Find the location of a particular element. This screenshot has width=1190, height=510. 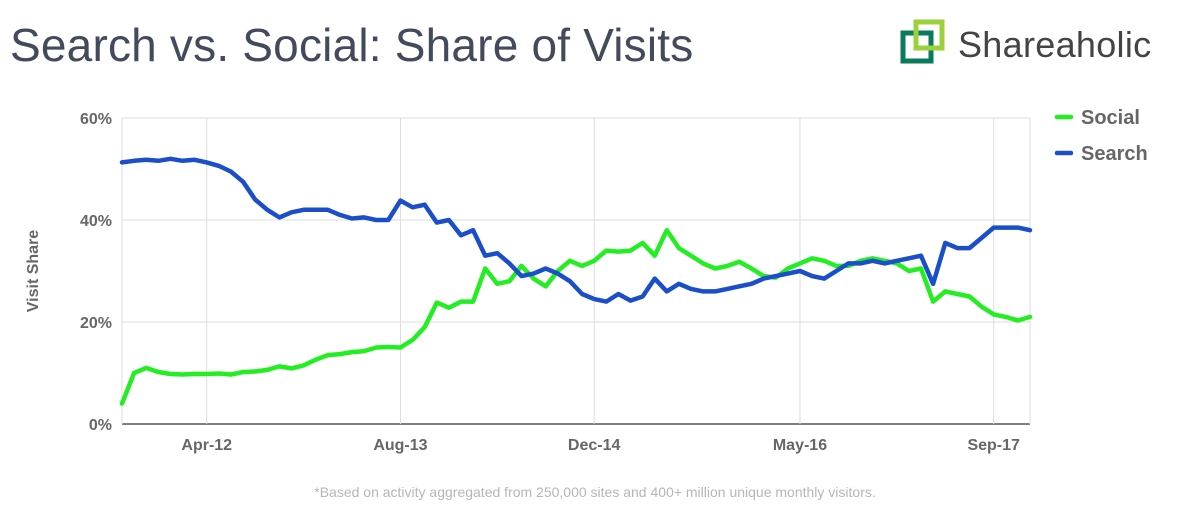

x-tick-label: Apr-12 is located at coordinates (206, 445).